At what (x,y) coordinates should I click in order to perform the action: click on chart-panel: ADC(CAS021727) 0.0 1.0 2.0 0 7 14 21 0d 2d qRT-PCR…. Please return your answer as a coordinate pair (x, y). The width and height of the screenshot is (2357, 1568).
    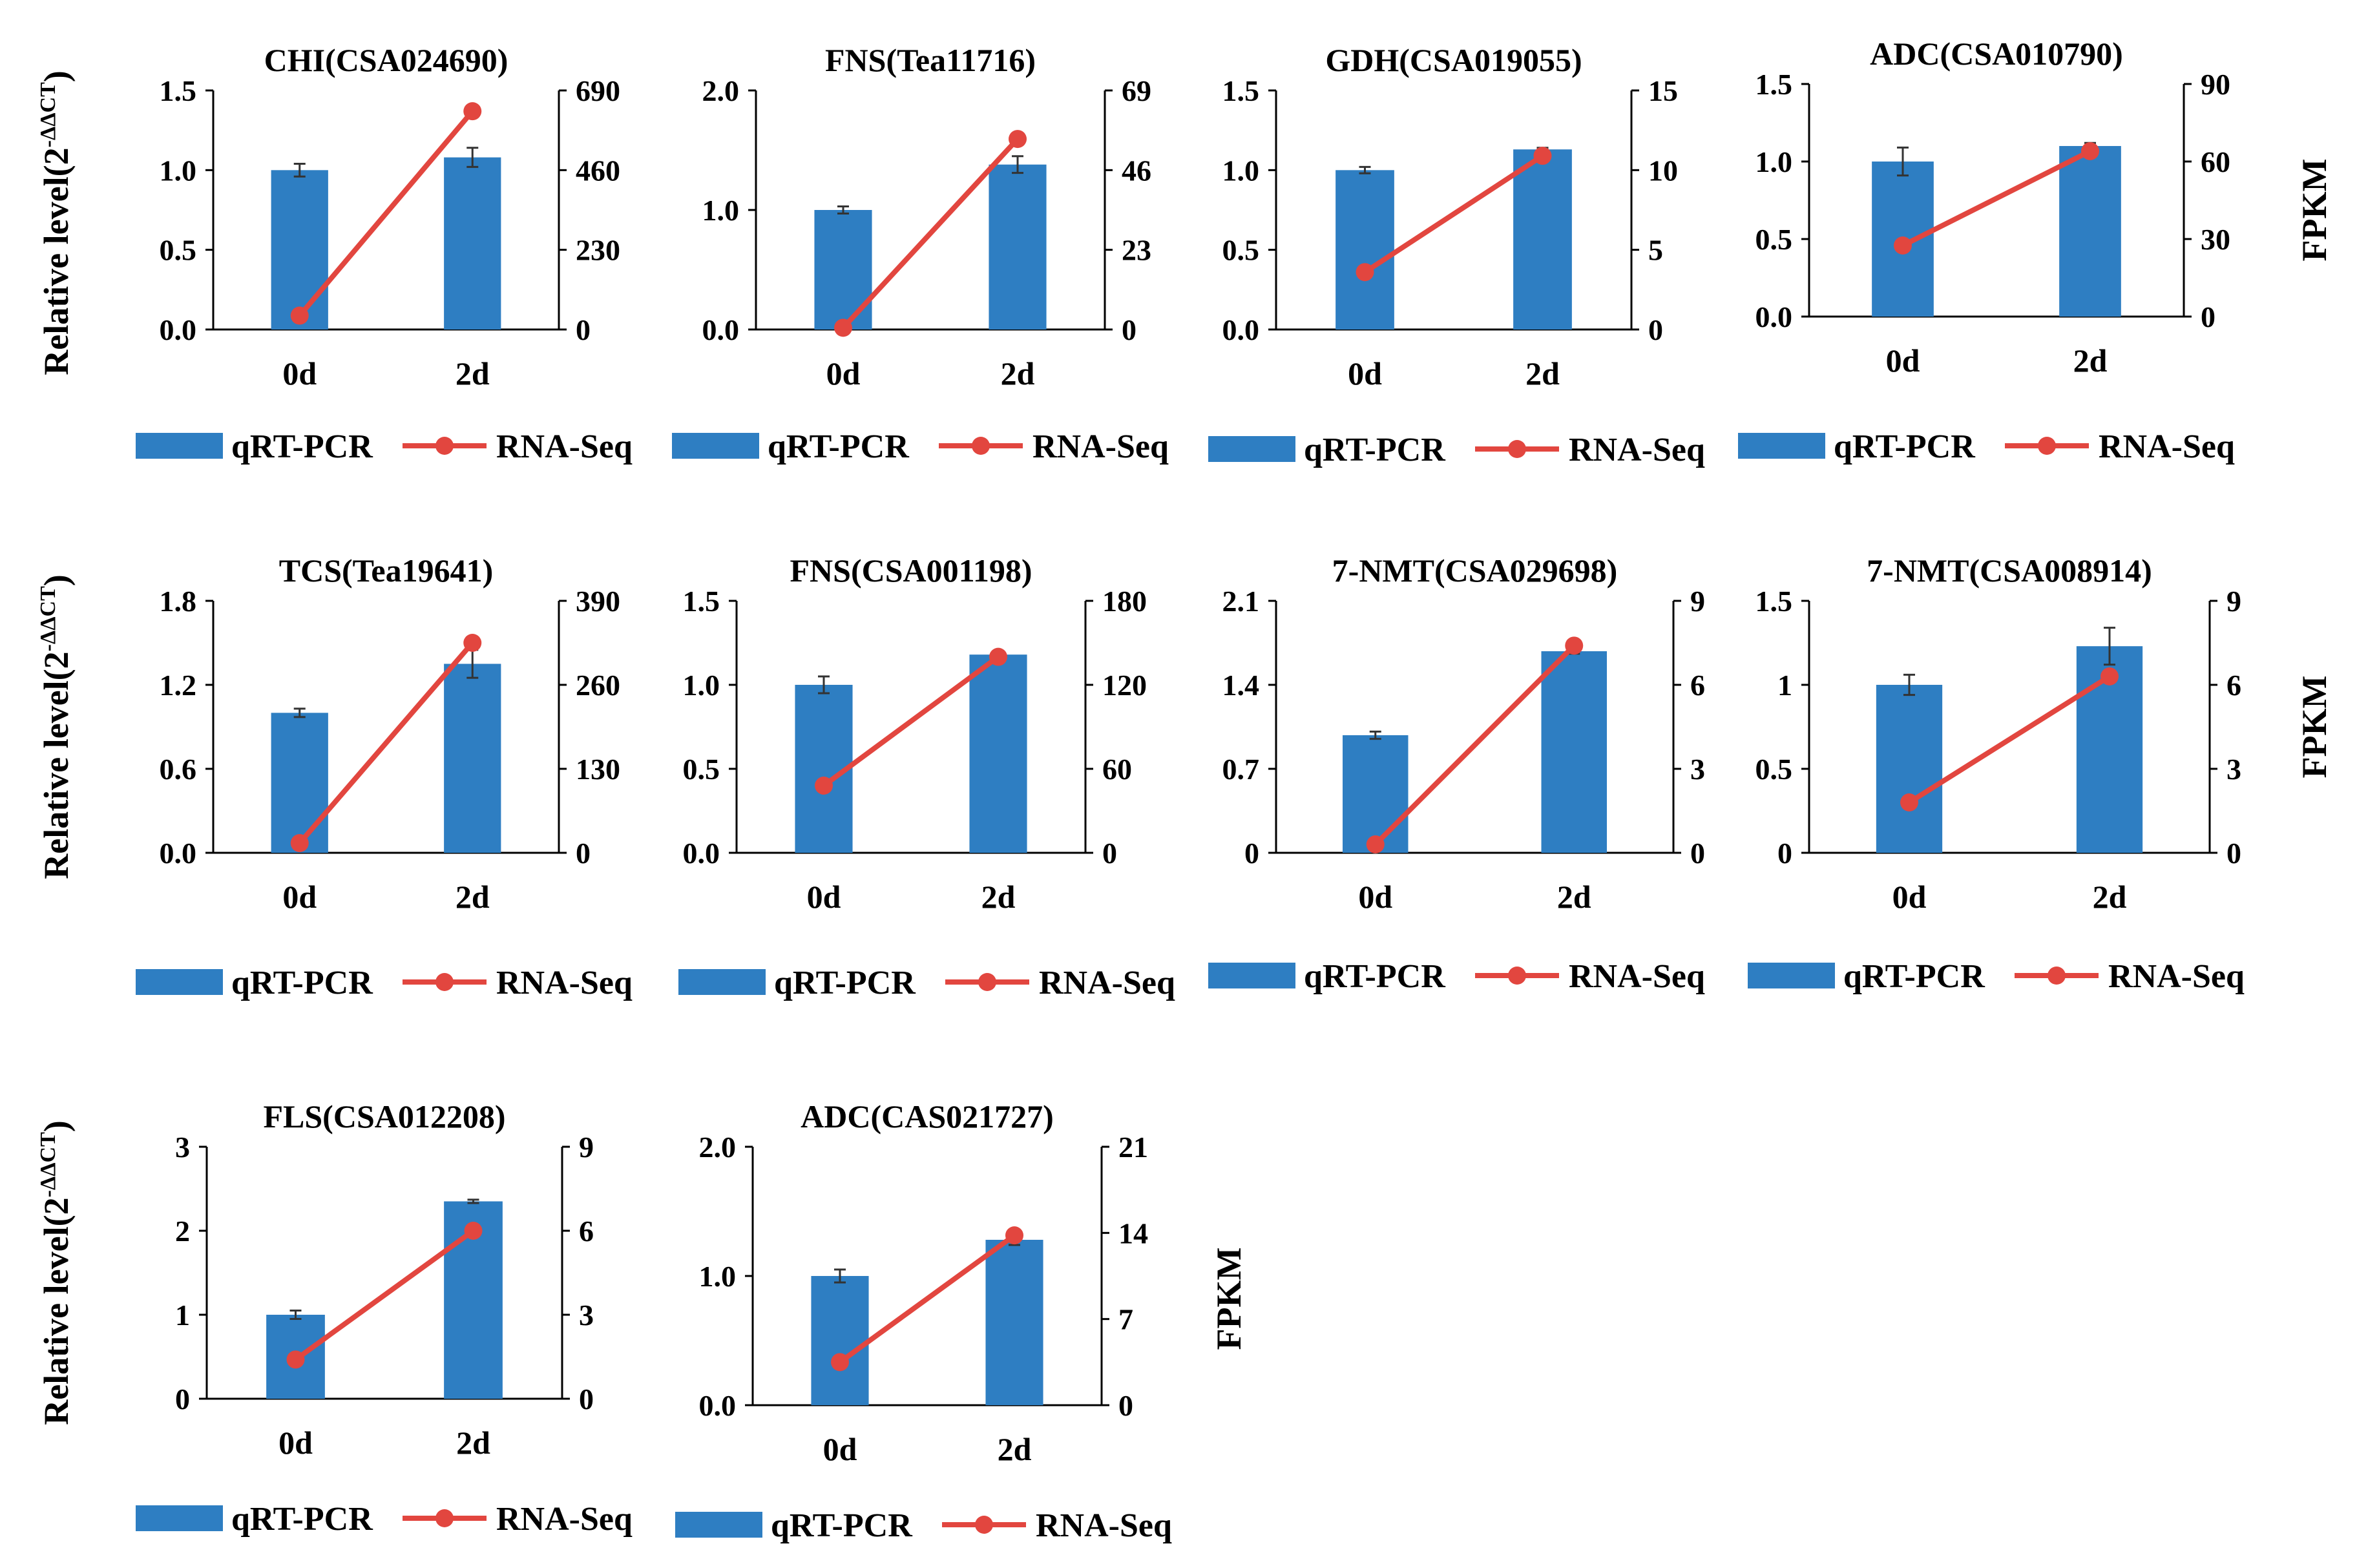
    Looking at the image, I should click on (924, 1321).